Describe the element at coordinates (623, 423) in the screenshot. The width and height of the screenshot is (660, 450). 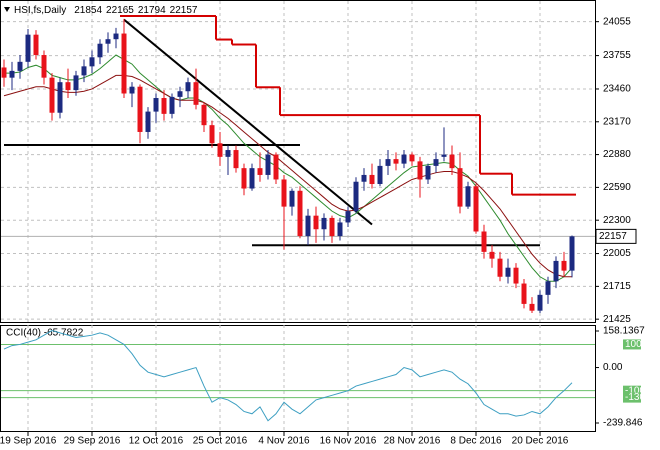
I see `y-limit-label: -239.846` at that location.